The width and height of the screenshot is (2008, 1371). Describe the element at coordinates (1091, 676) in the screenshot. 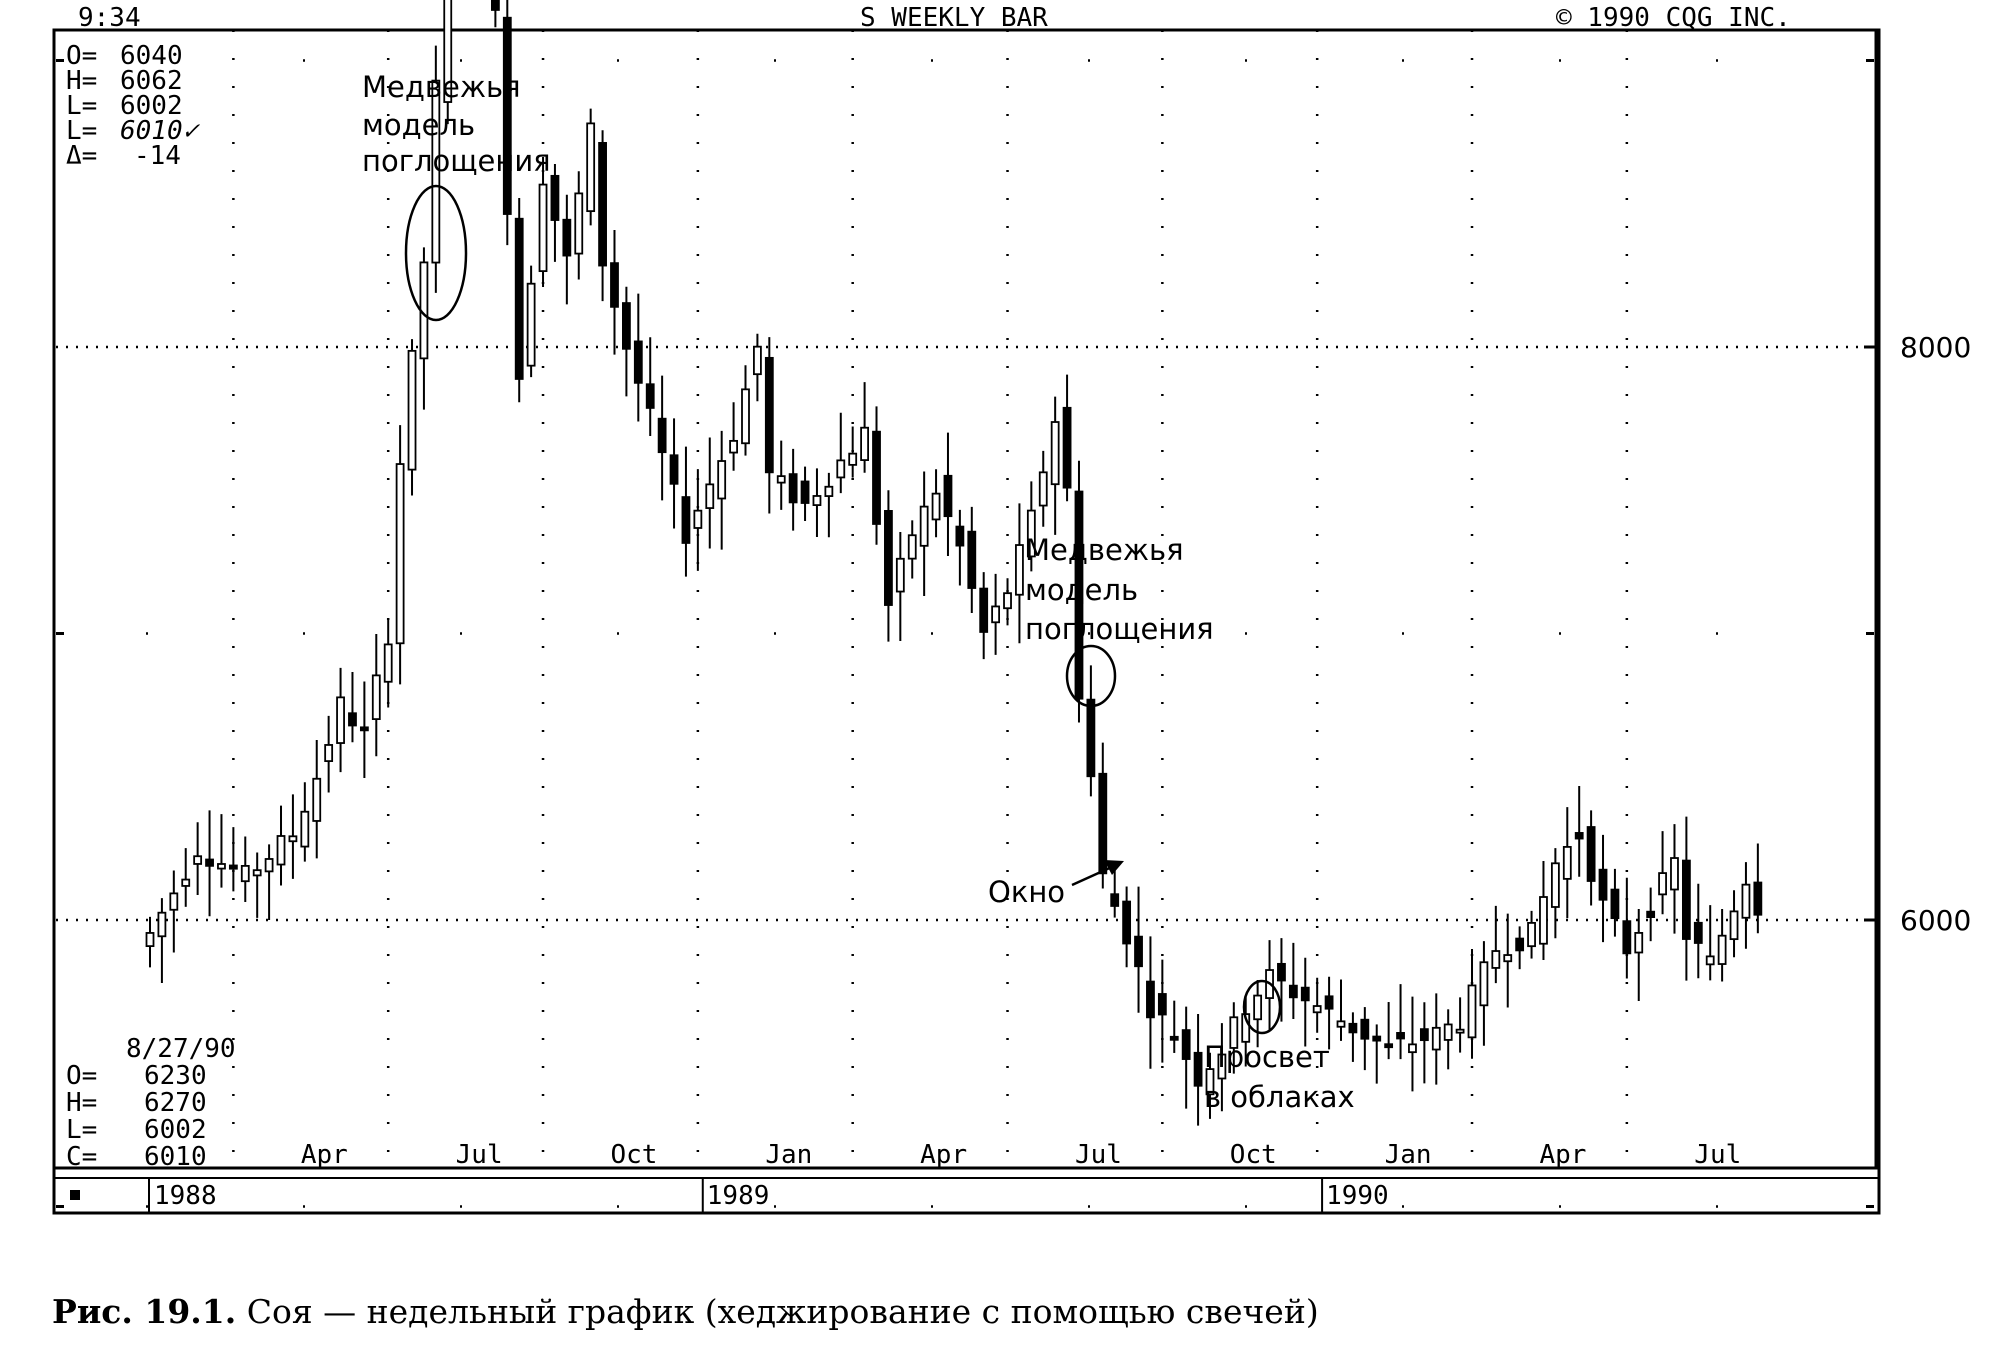

I see `annotation-bear2-ellipse` at that location.